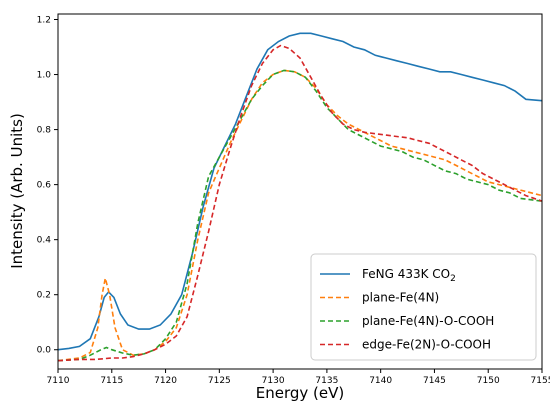  What do you see at coordinates (44, 241) in the screenshot?
I see `y-tick-label: 0.4` at bounding box center [44, 241].